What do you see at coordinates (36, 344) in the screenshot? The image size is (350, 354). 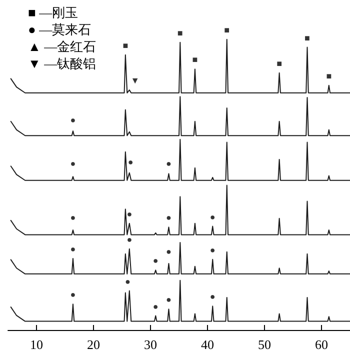 I see `x-tick-label: 10` at bounding box center [36, 344].